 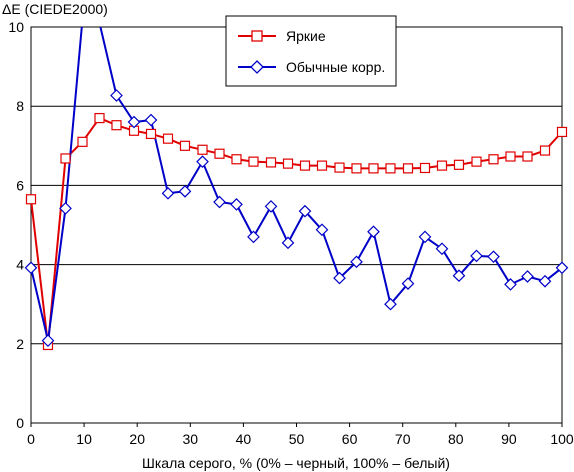 I want to click on x-tick-label: 10, so click(x=84, y=439).